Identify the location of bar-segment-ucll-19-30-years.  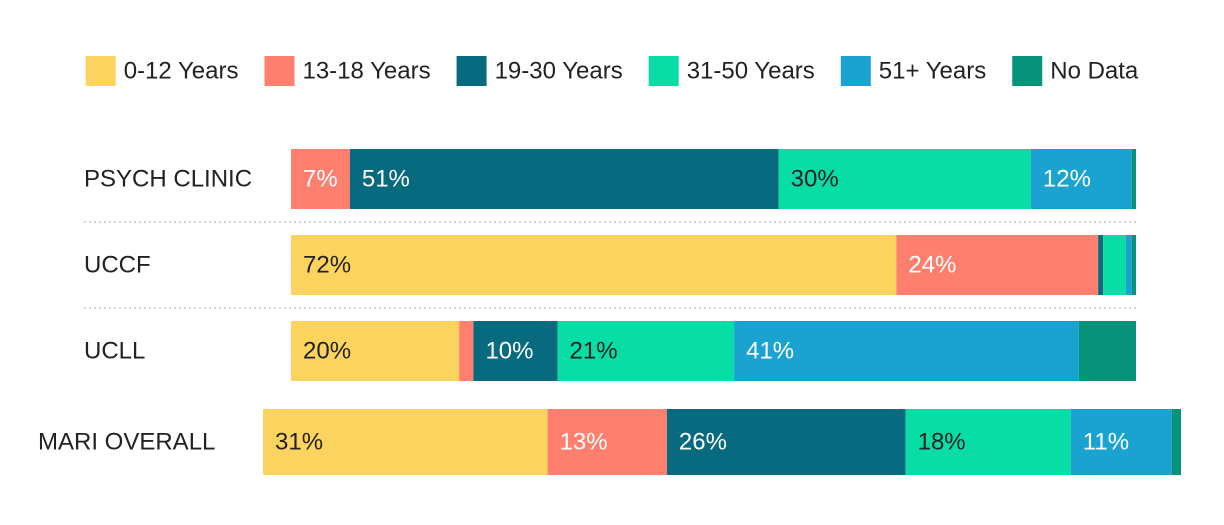
(515, 351).